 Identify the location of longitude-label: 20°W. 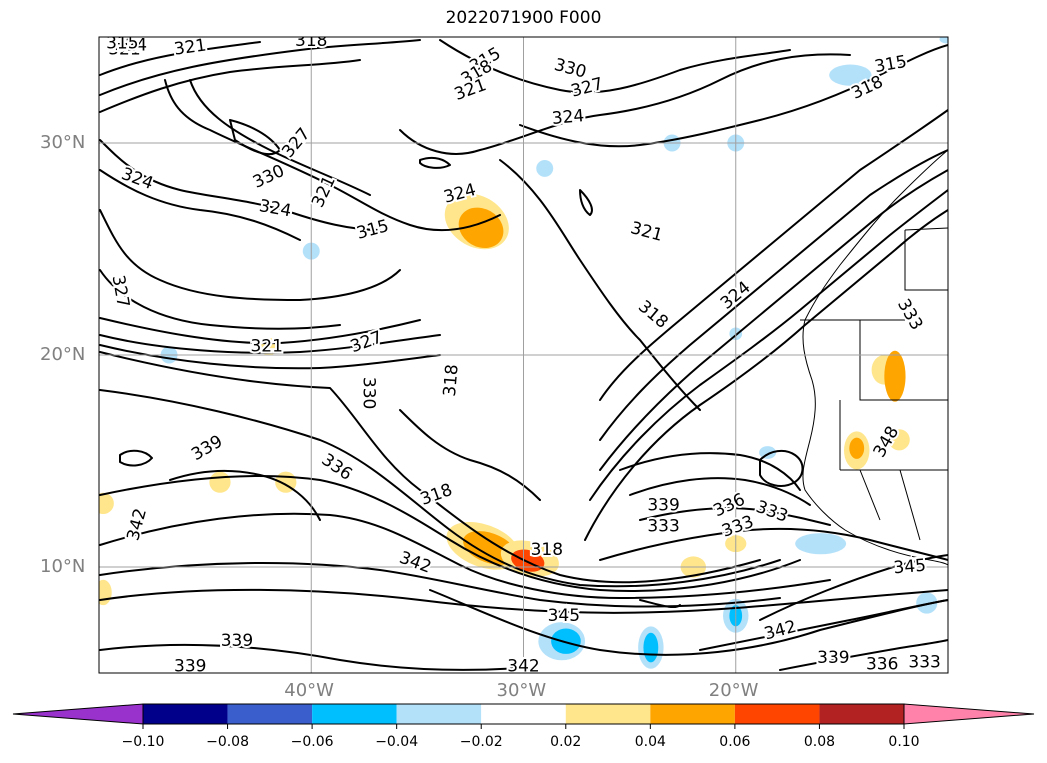
(733, 690).